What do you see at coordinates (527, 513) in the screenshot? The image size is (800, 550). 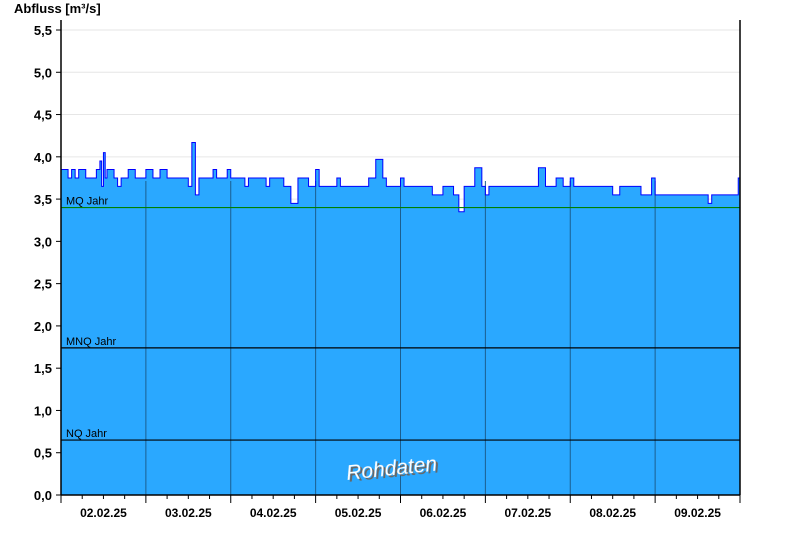 I see `x-tick-label: 07.02.25` at bounding box center [527, 513].